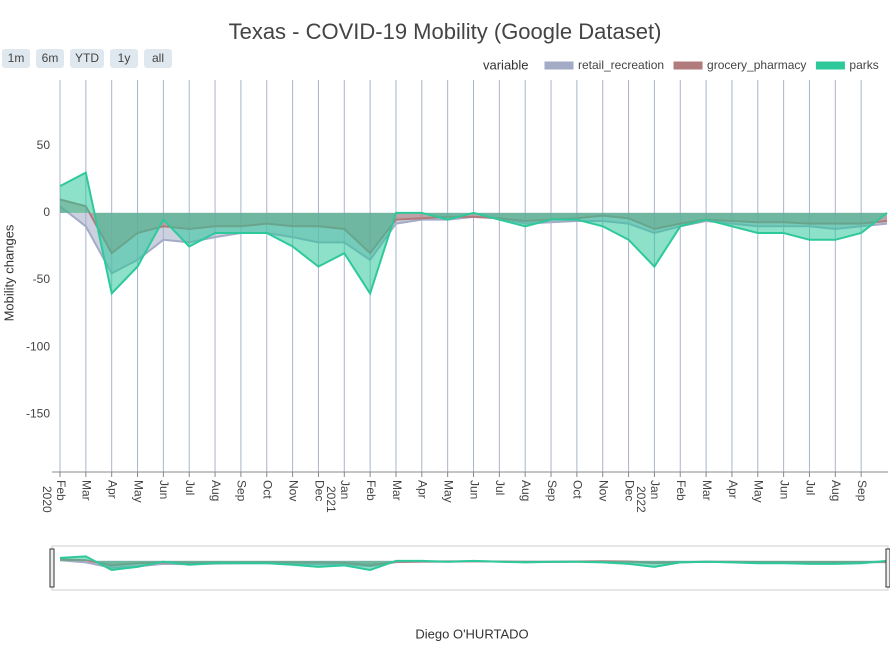 This screenshot has height=650, width=890. Describe the element at coordinates (38, 413) in the screenshot. I see `y-tick-label: -150` at that location.